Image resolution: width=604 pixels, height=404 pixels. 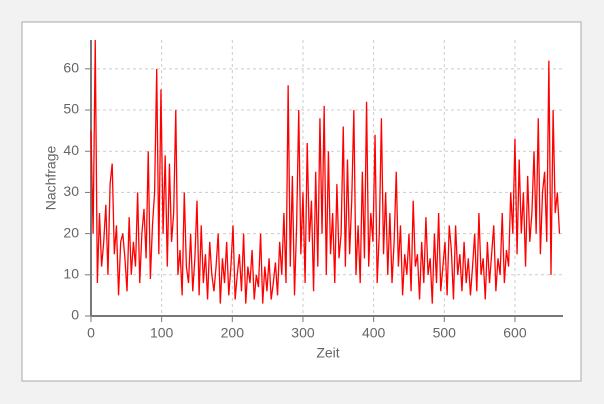 What do you see at coordinates (233, 333) in the screenshot?
I see `x-tick-label: 200` at bounding box center [233, 333].